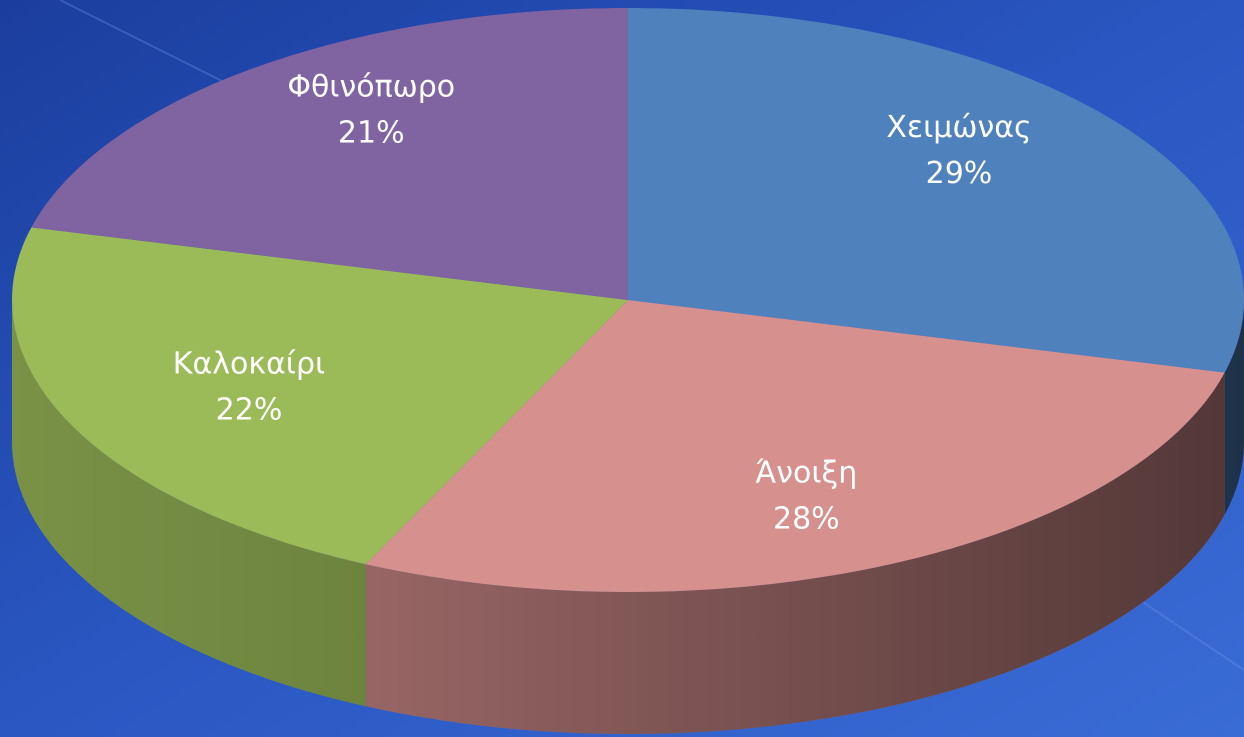  What do you see at coordinates (249, 409) in the screenshot?
I see `value-label: 22%` at bounding box center [249, 409].